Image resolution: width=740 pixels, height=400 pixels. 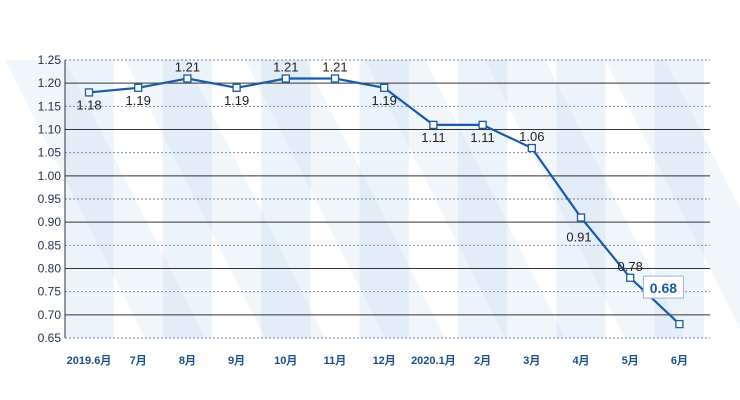 I want to click on data-label: 0.91, so click(x=578, y=237).